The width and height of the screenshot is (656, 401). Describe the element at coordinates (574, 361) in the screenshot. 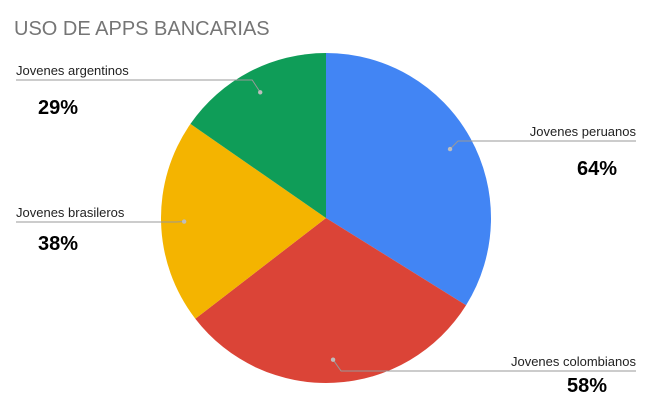

I see `category-label-jovenes-colombianos: Jovenes colombianos` at that location.